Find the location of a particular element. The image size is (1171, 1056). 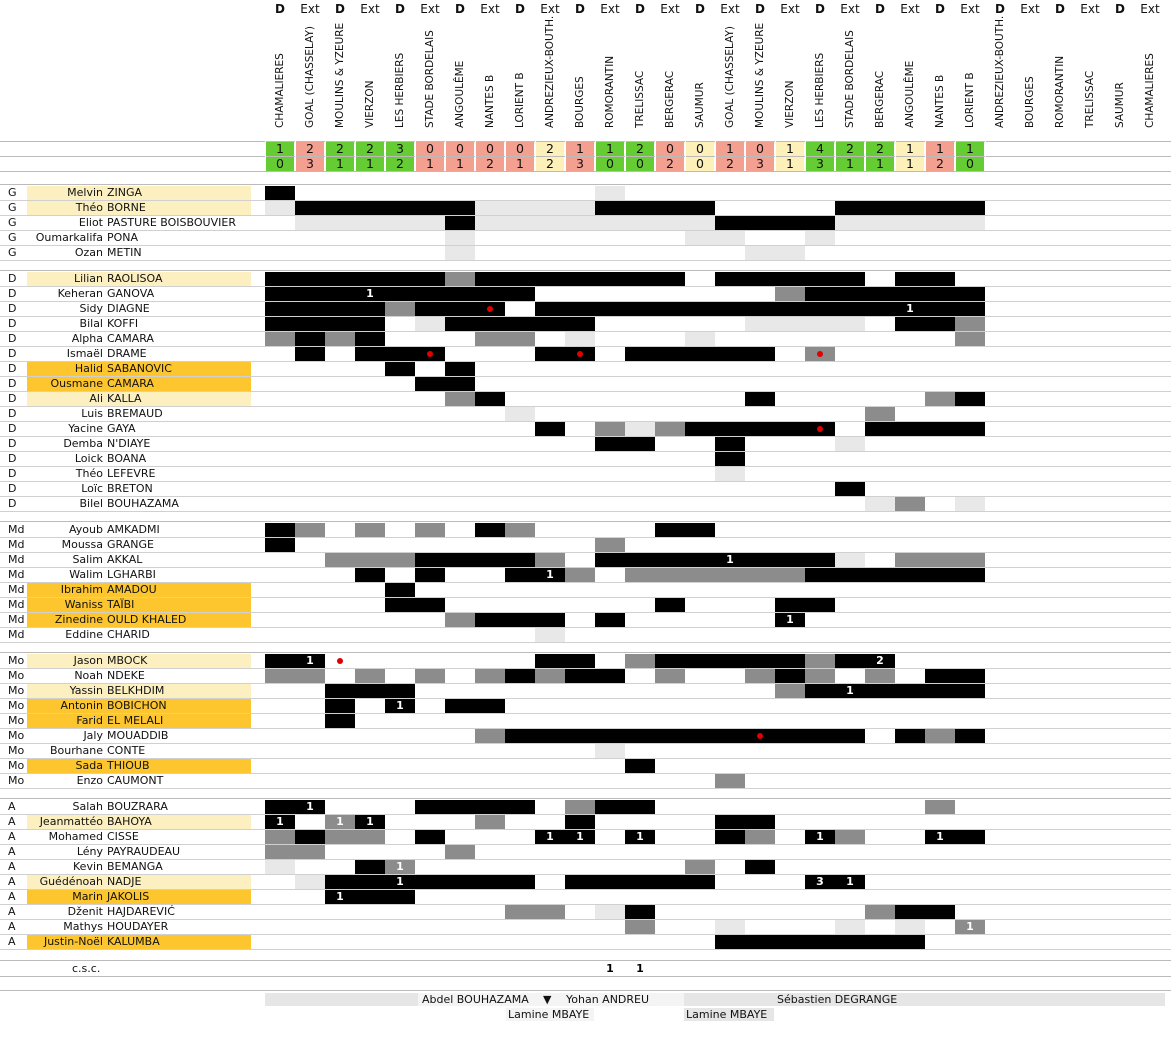

opponent-label: MOULINS & YZEURE is located at coordinates (340, 75).